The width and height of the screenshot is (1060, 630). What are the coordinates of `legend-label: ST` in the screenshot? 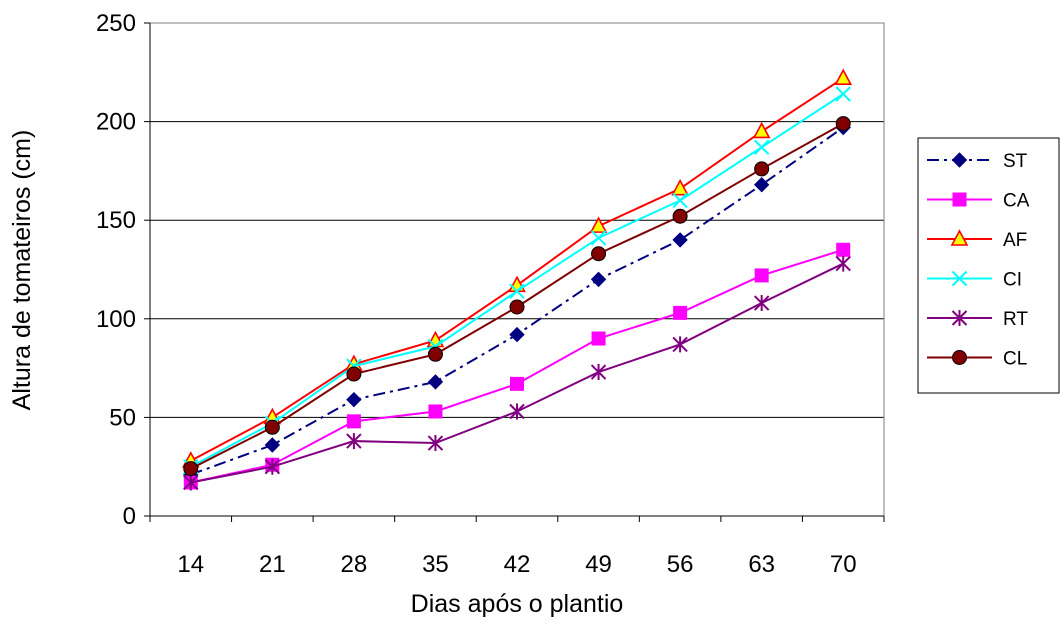 It's located at (1015, 161).